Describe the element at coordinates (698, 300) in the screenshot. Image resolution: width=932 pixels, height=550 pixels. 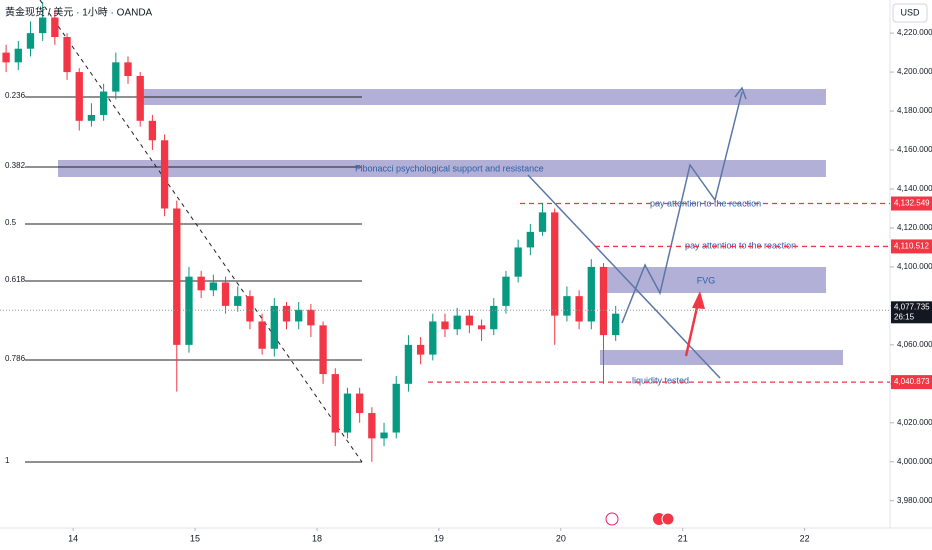
I see `red-arrow-head` at that location.